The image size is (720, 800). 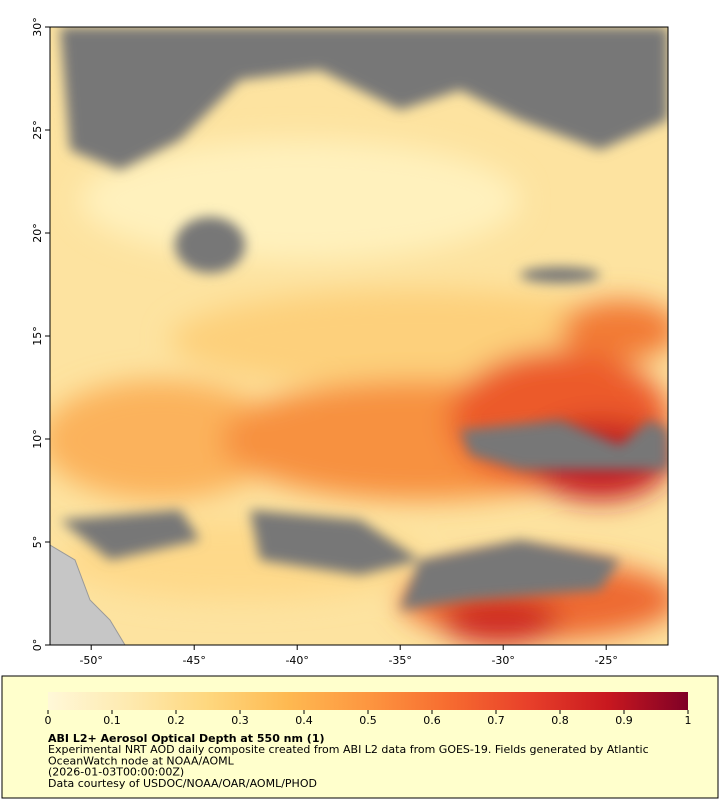 What do you see at coordinates (502, 660) in the screenshot?
I see `x-tick-label: -30°` at bounding box center [502, 660].